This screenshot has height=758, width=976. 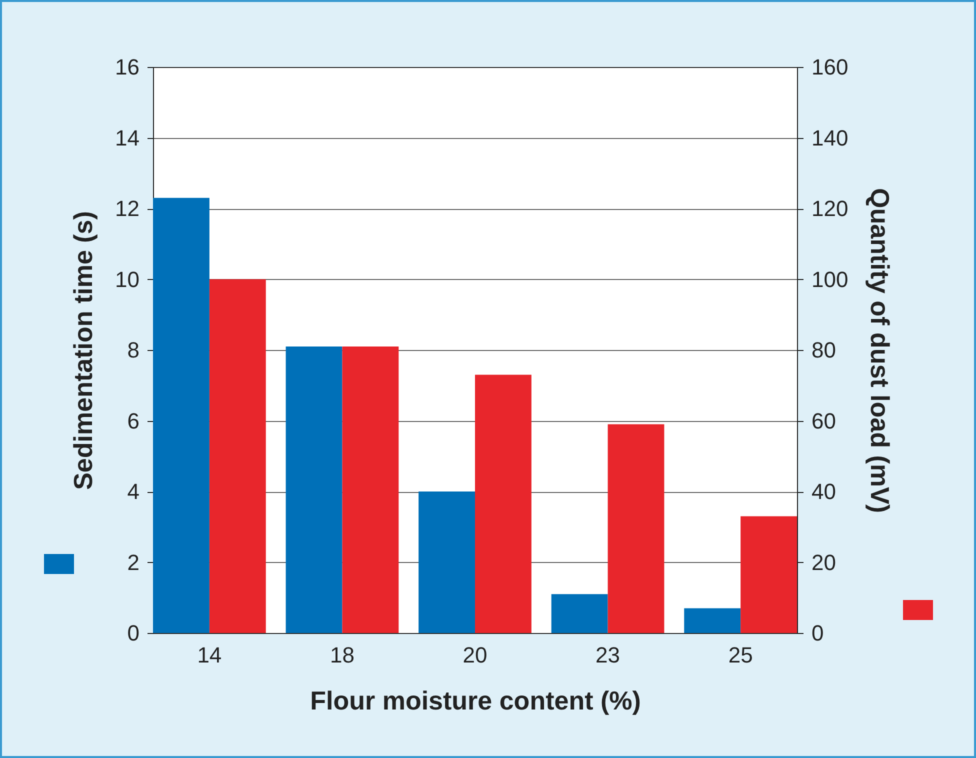 I want to click on y2-tick-label: 80, so click(x=824, y=350).